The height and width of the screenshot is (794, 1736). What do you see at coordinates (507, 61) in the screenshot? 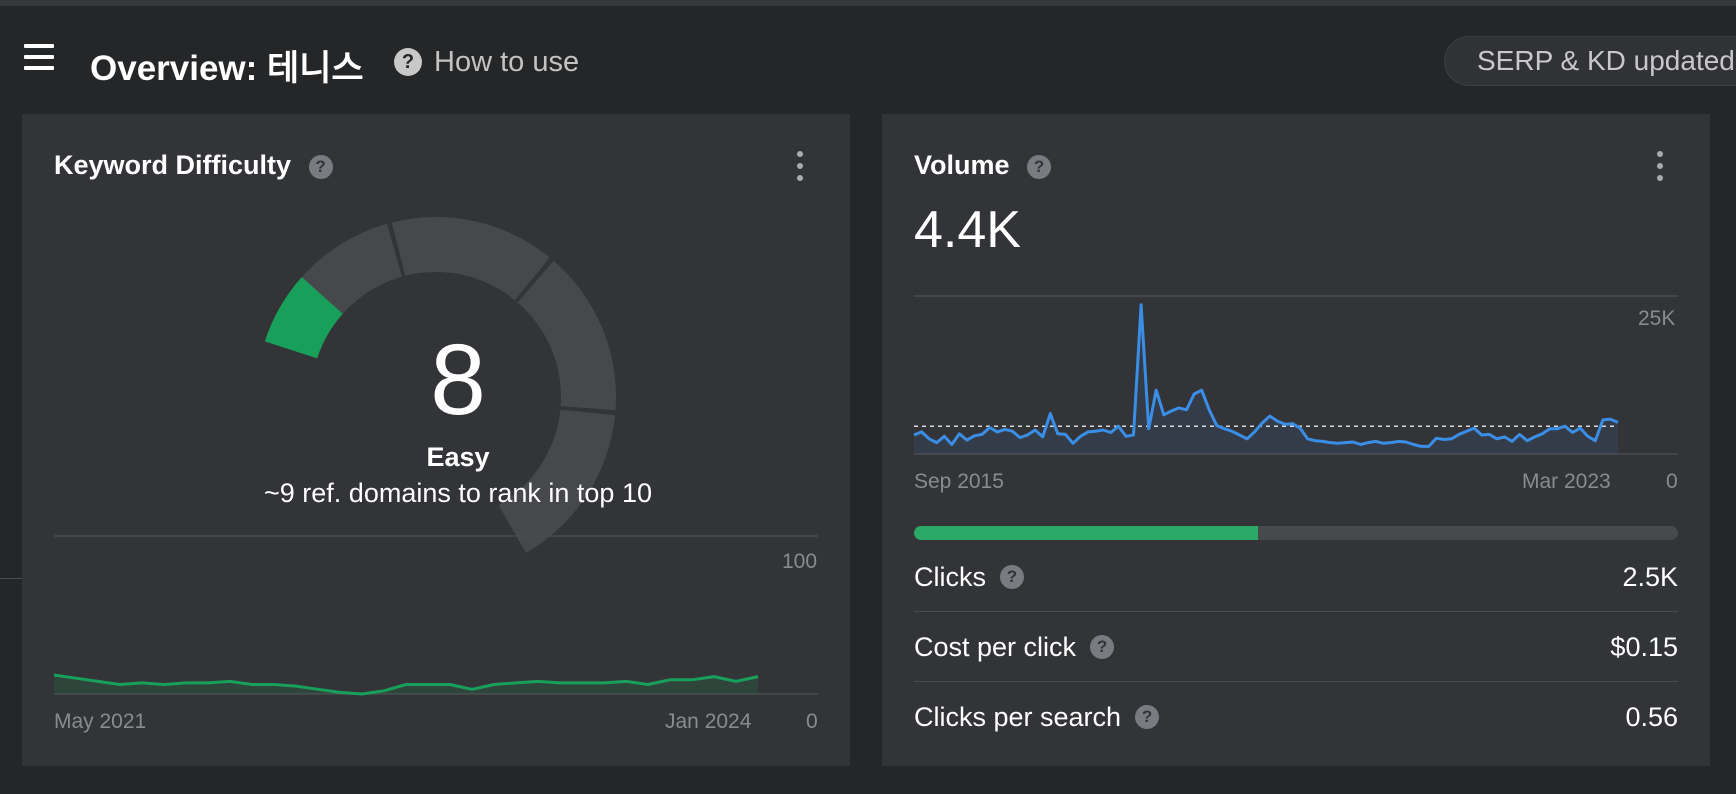
I see `how-to-use-label: How to use` at bounding box center [507, 61].